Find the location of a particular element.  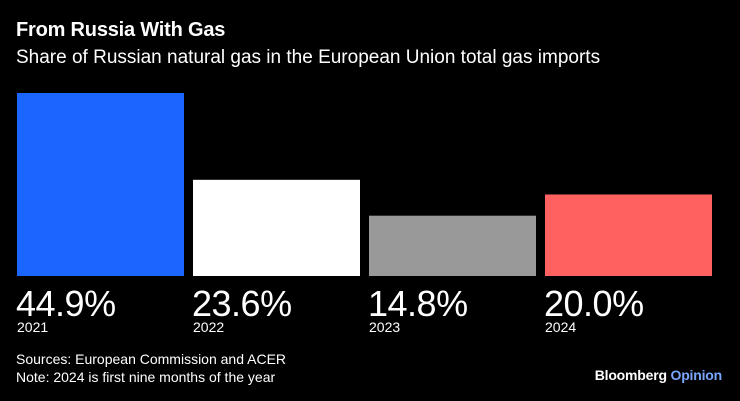

category-label-2022: 2022 is located at coordinates (209, 327).